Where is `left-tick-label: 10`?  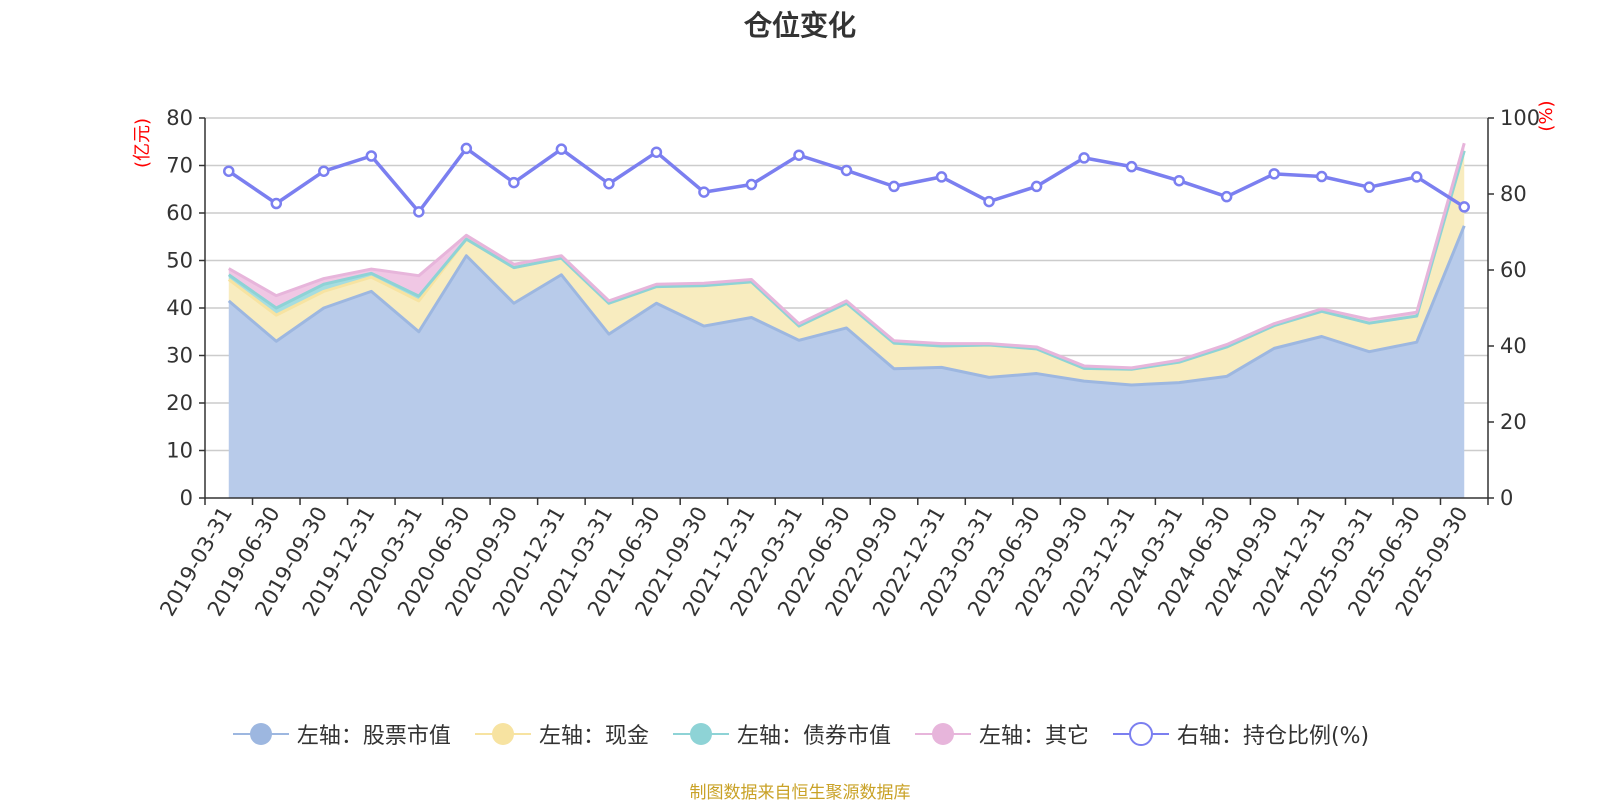 left-tick-label: 10 is located at coordinates (179, 451).